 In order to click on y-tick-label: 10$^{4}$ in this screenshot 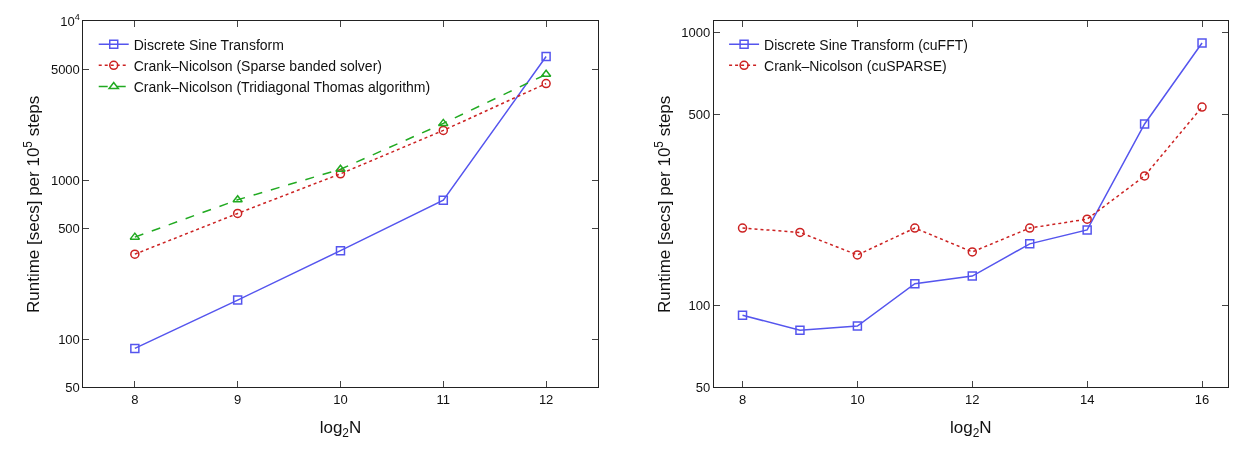, I will do `click(70, 20)`.